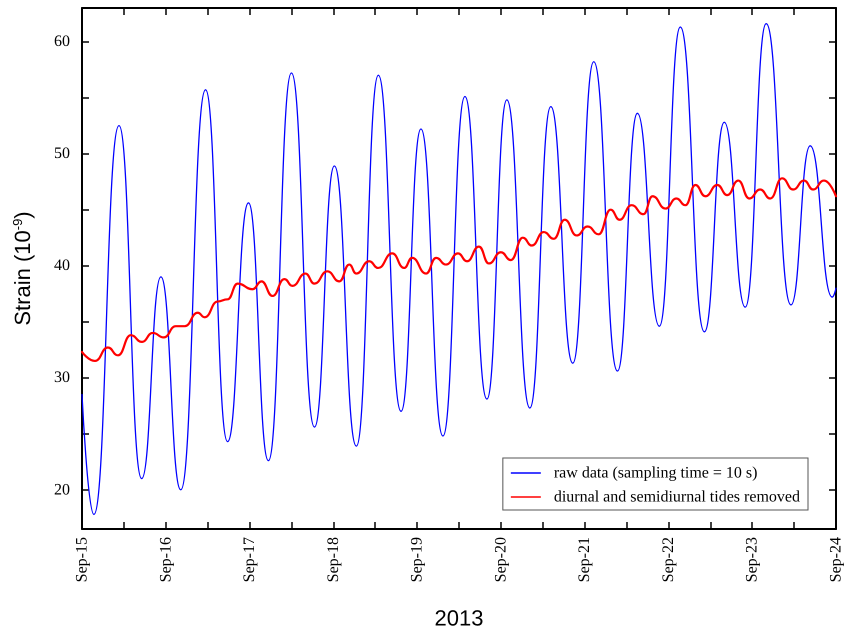  I want to click on x-tick-label: Sep-19, so click(417, 559).